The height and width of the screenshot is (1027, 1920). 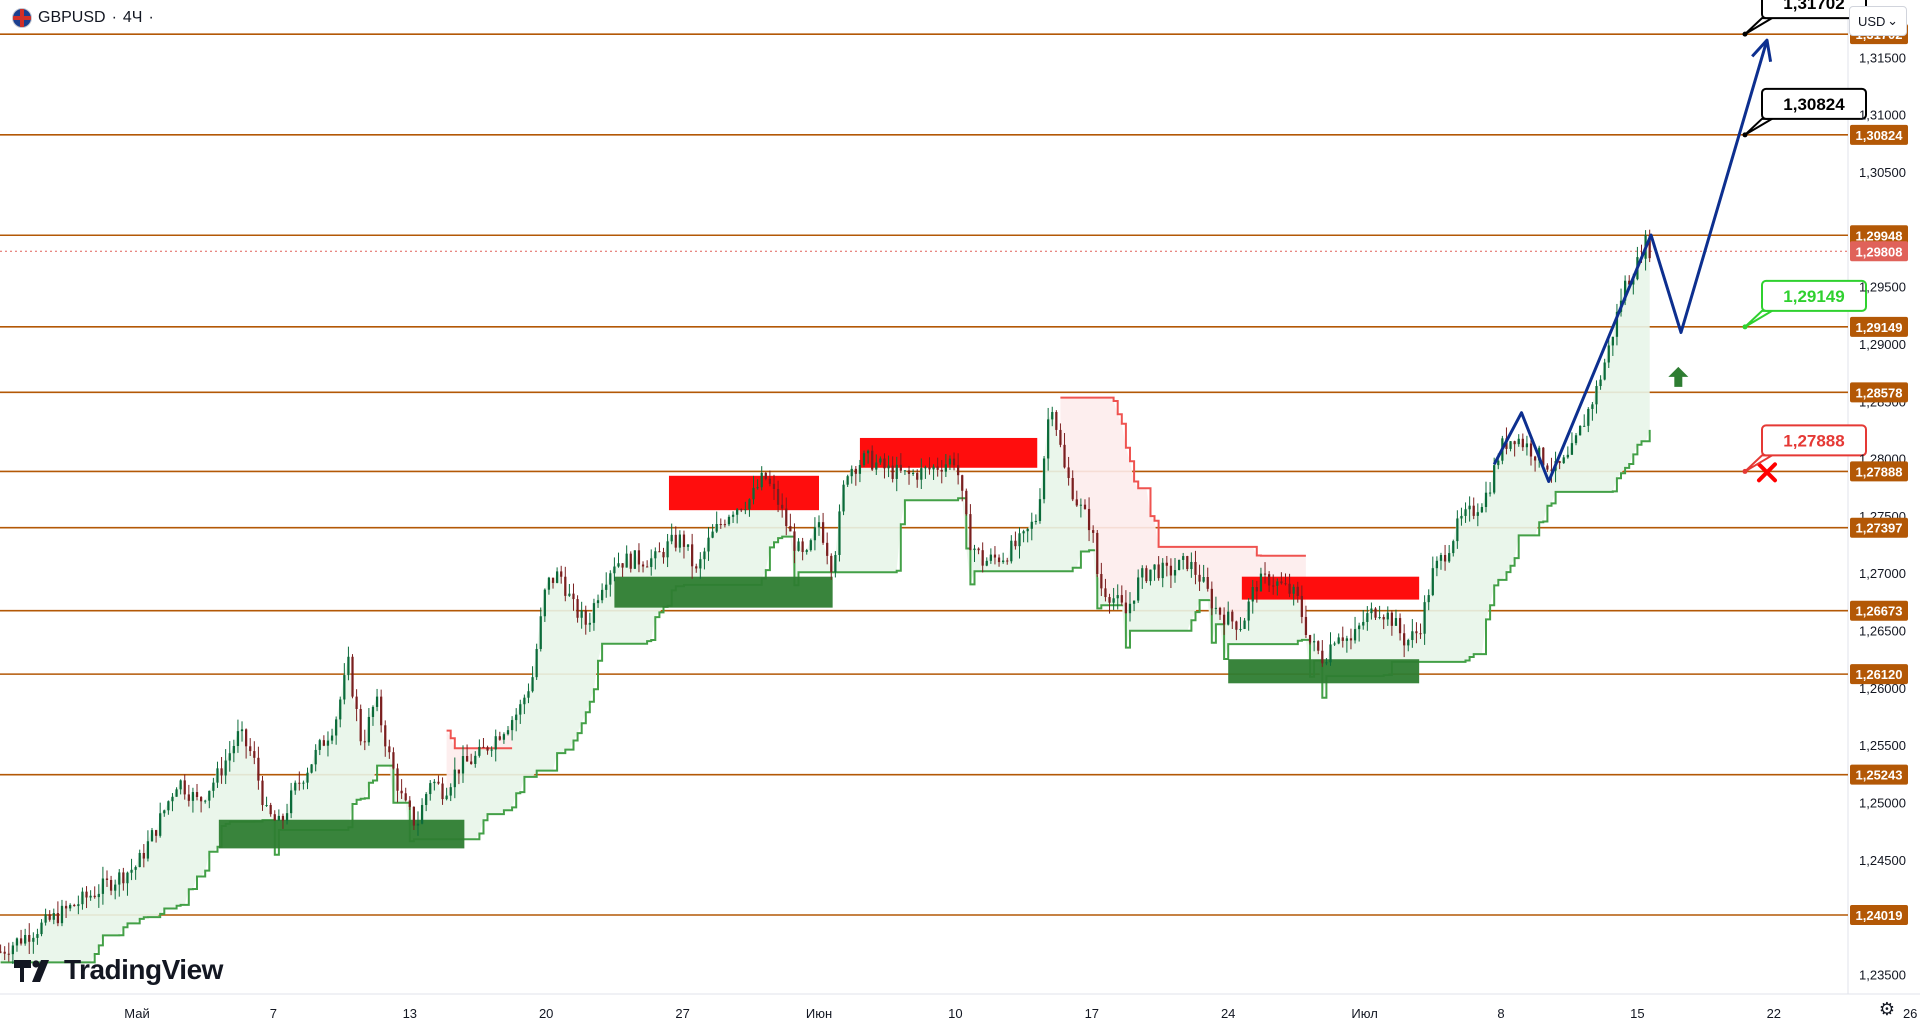 What do you see at coordinates (72, 17) in the screenshot?
I see `symbol-name: GBPUSD` at bounding box center [72, 17].